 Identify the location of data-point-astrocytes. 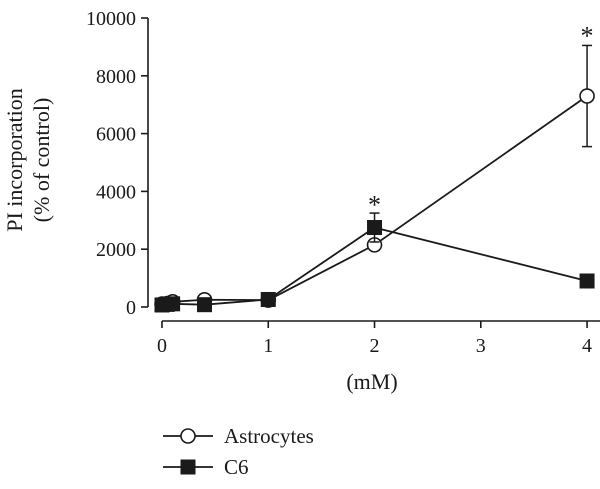
(587, 96).